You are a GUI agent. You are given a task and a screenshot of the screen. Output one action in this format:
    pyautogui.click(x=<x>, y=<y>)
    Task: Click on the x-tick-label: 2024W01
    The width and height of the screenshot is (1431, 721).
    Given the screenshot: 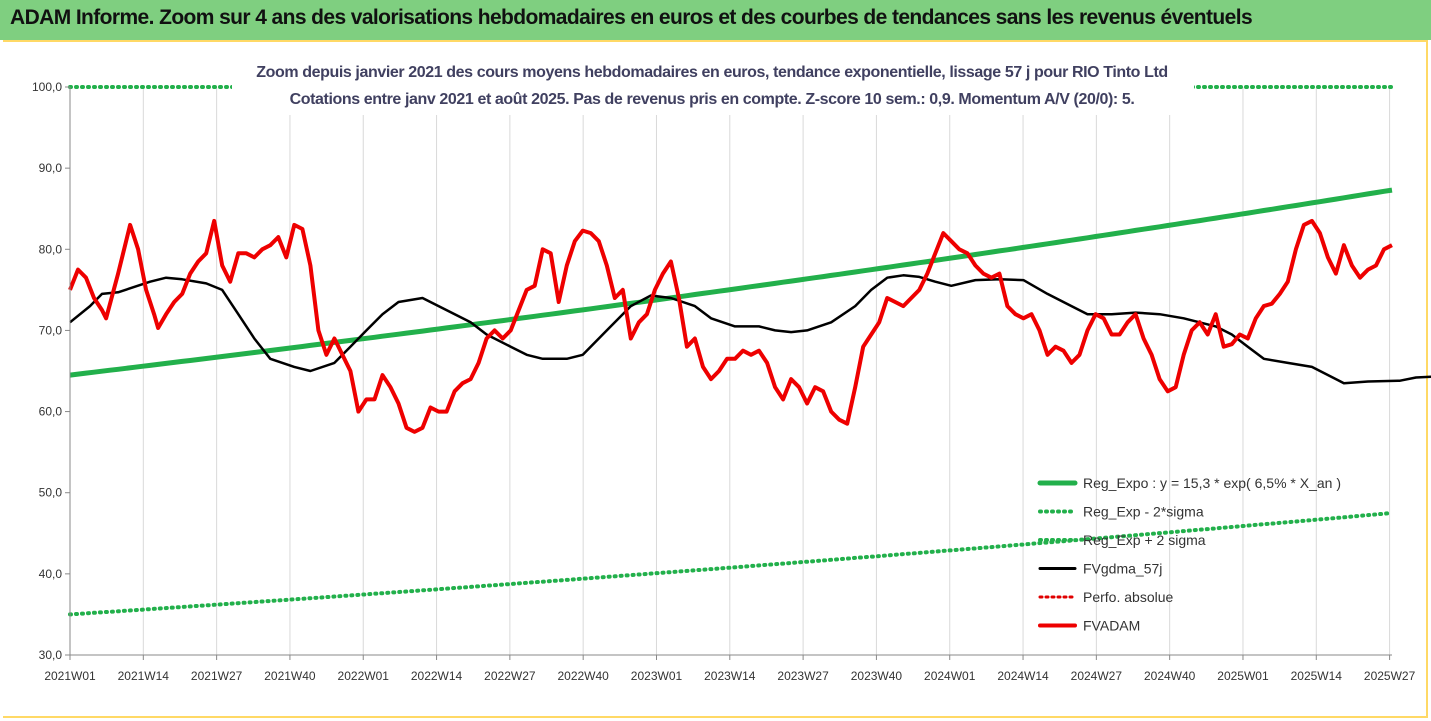 What is the action you would take?
    pyautogui.click(x=950, y=676)
    